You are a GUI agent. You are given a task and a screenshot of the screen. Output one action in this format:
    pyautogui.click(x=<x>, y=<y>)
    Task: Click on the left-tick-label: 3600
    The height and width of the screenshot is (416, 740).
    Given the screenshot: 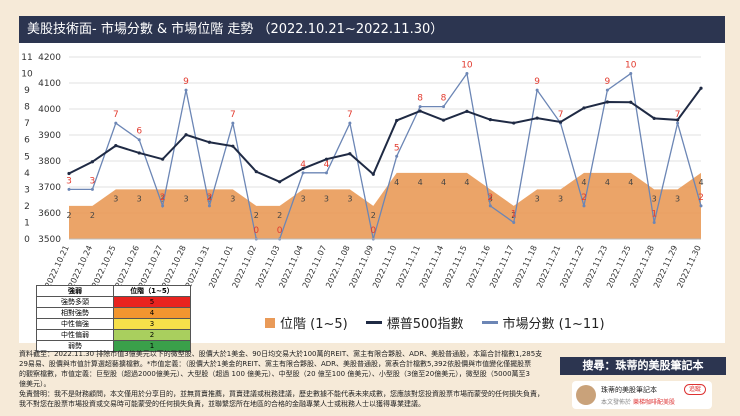 What is the action you would take?
    pyautogui.click(x=49, y=214)
    